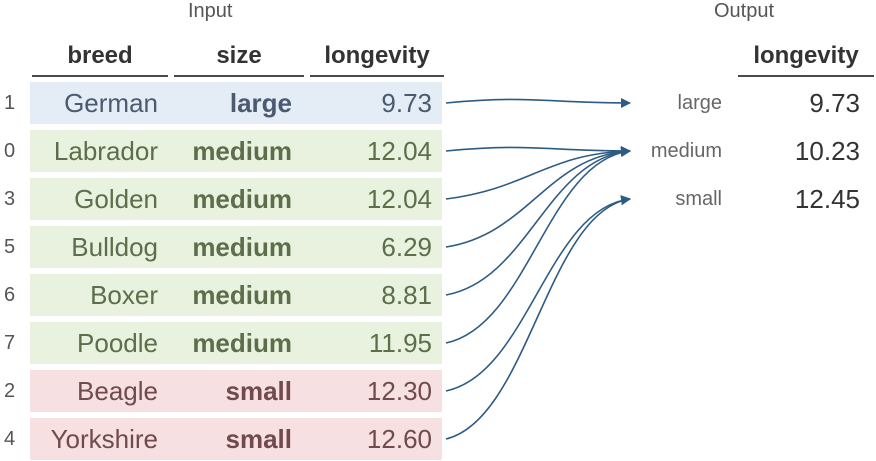 The image size is (876, 461). Describe the element at coordinates (124, 295) in the screenshot. I see `cell-breed: Boxer` at that location.